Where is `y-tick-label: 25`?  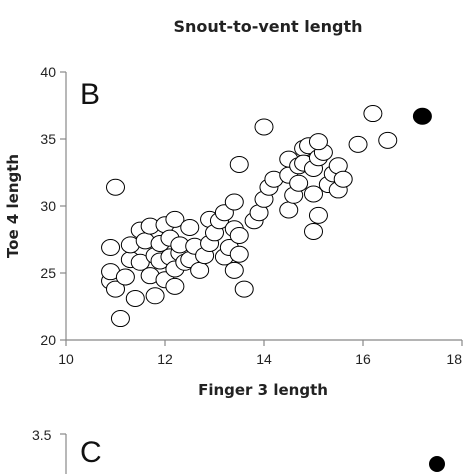 y-tick-label: 25 is located at coordinates (48, 273).